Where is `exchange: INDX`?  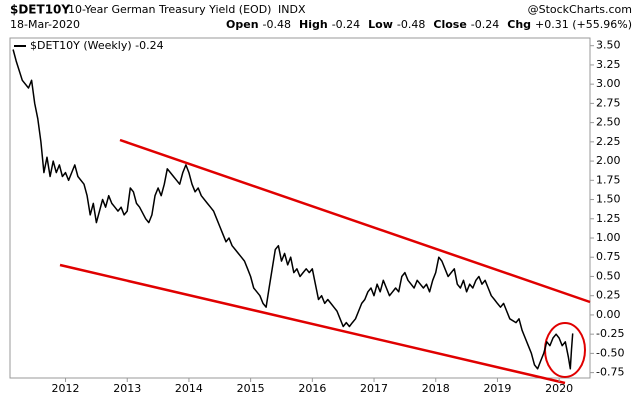 exchange: INDX is located at coordinates (292, 9).